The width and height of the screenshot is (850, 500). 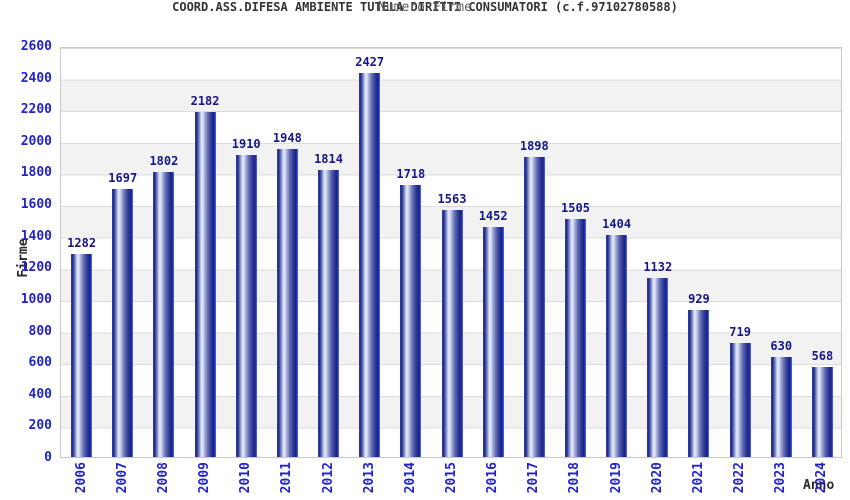 I want to click on x-axis-title: Anno, so click(x=819, y=485).